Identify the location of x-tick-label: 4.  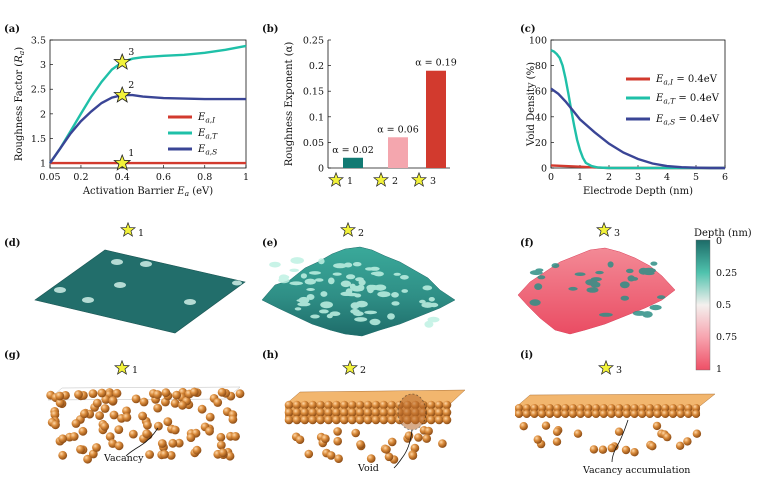
(667, 177).